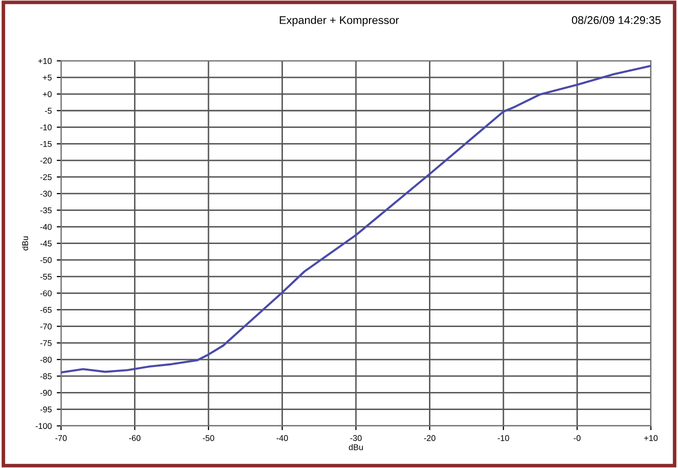 This screenshot has height=468, width=678. I want to click on y-tick-label: +5, so click(47, 77).